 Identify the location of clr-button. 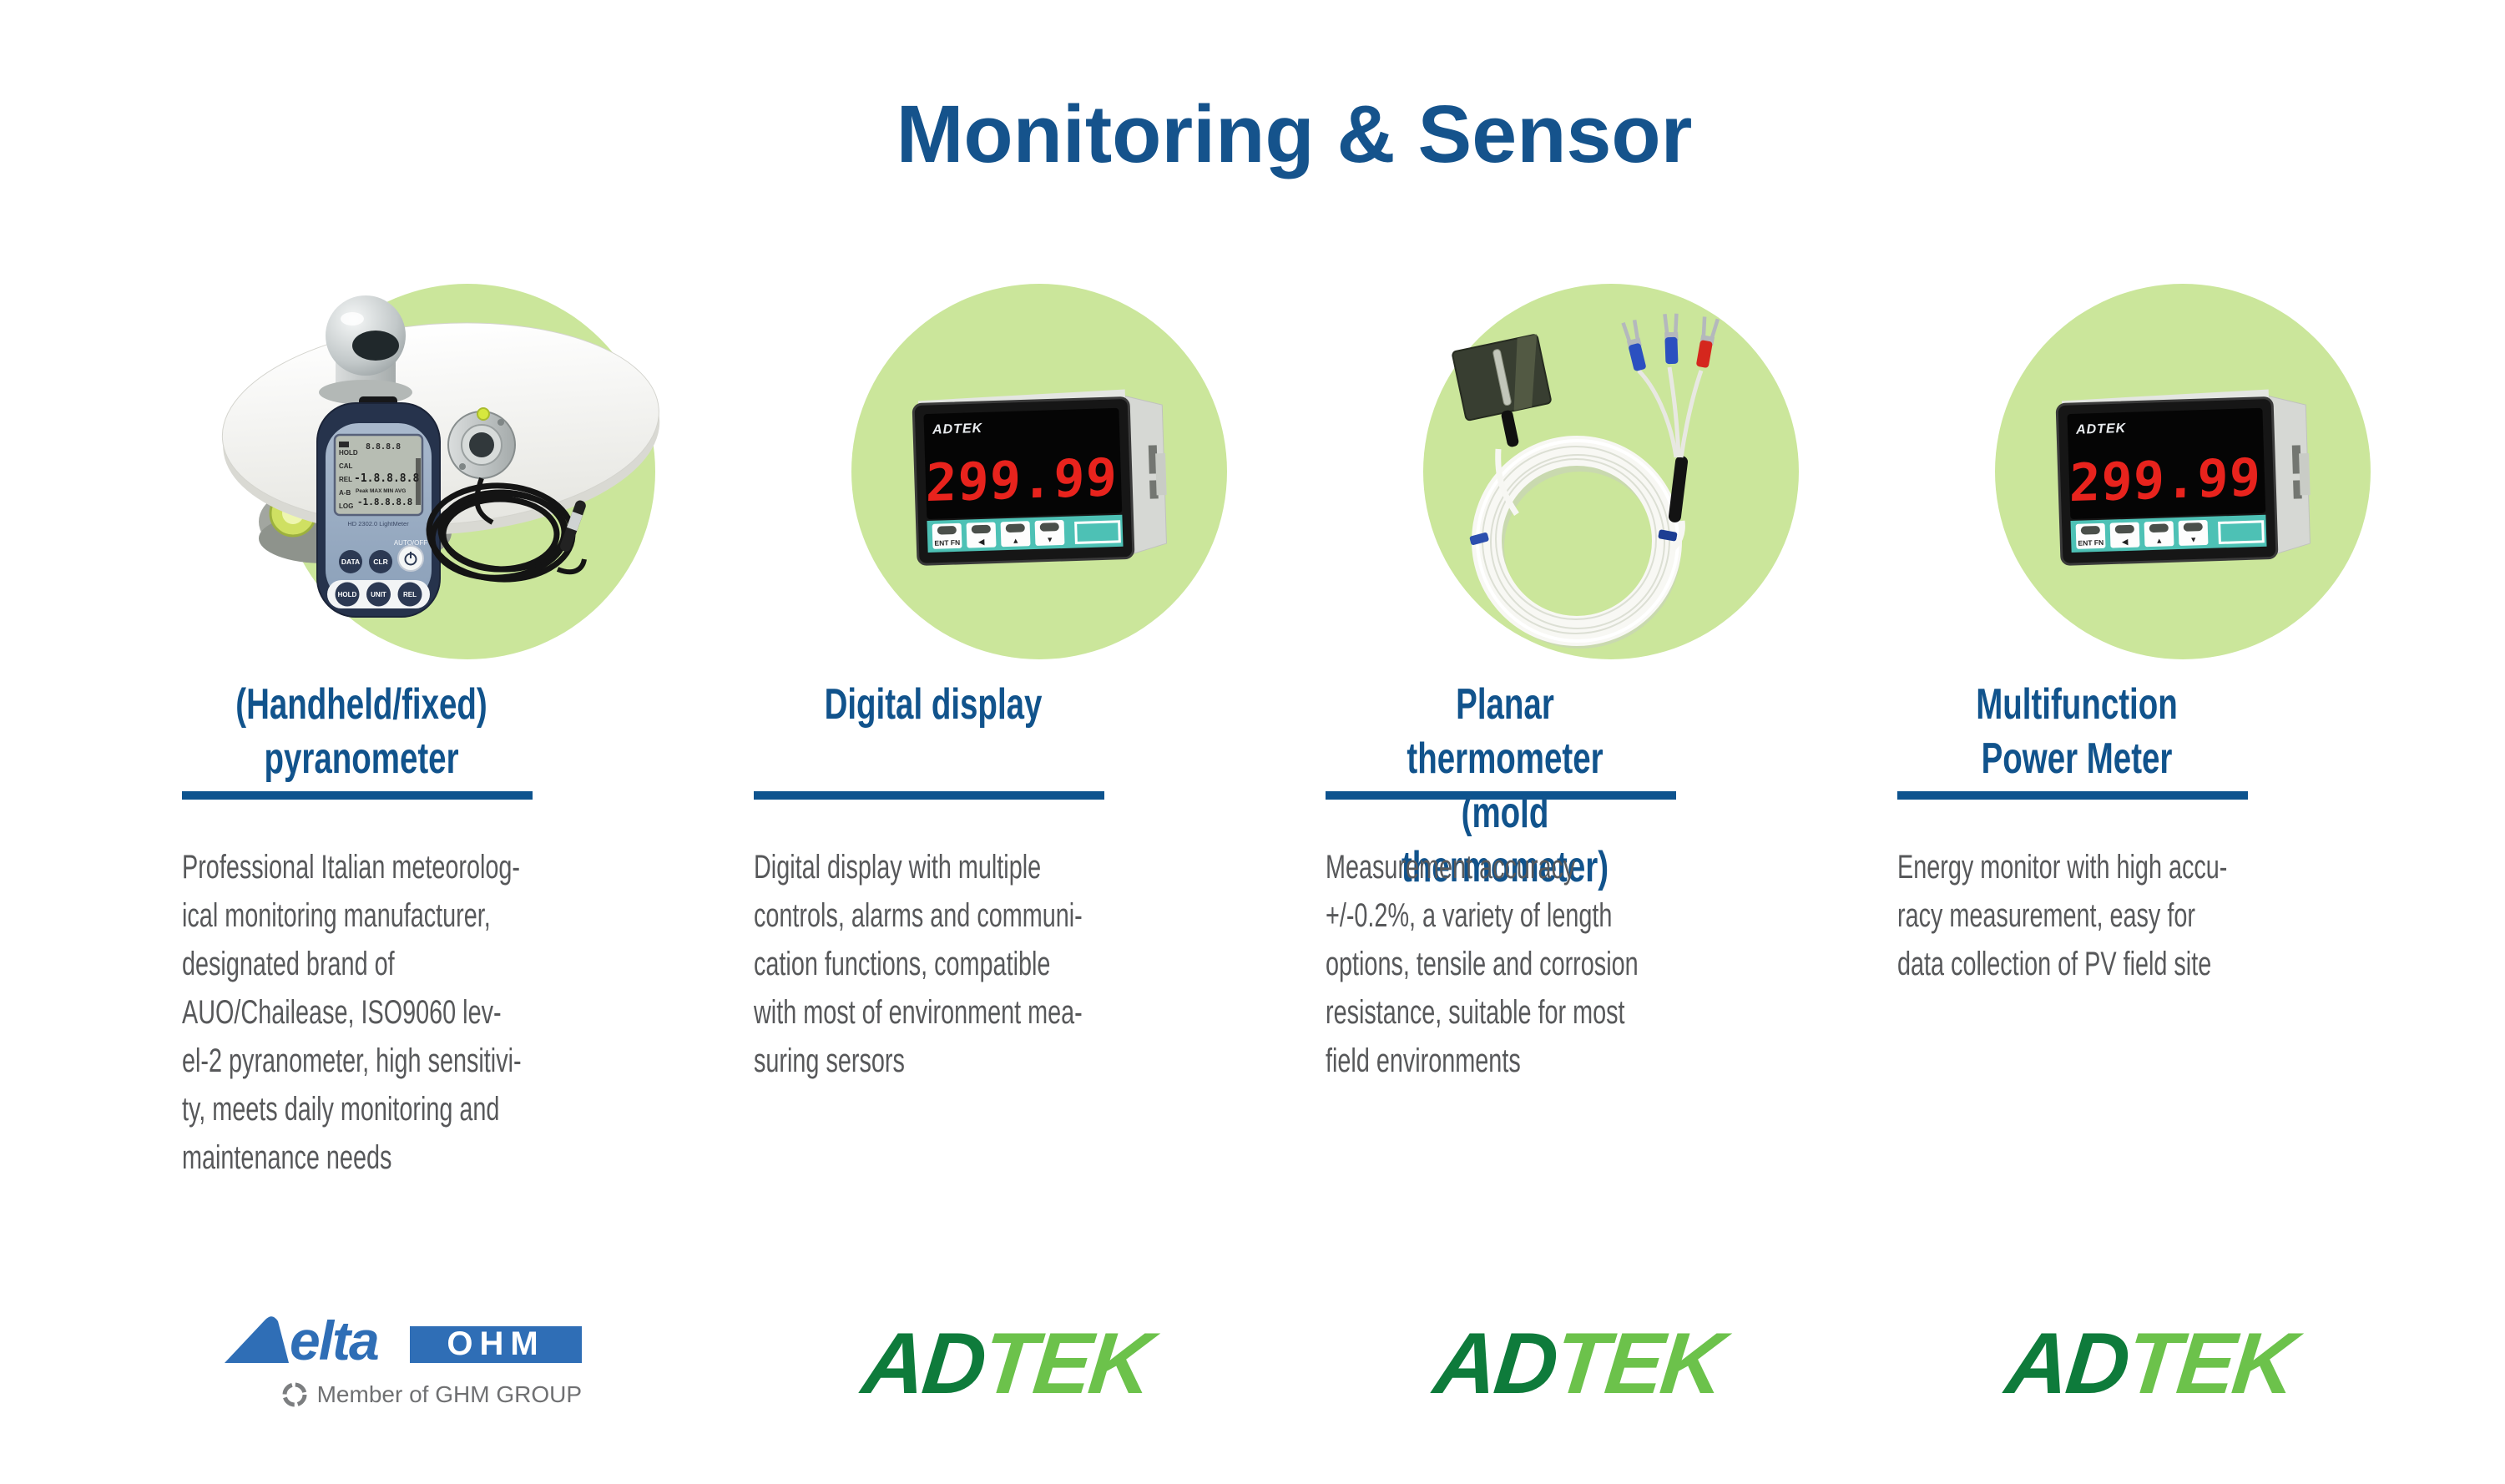
(380, 561).